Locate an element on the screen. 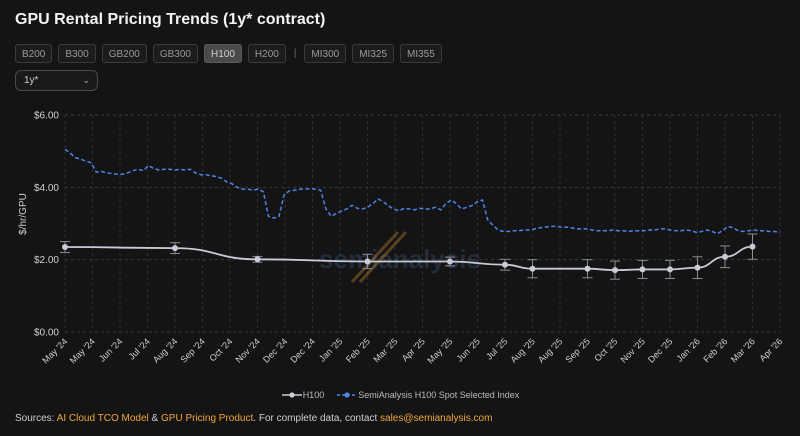  x-tick-label: Jan '26 is located at coordinates (688, 349).